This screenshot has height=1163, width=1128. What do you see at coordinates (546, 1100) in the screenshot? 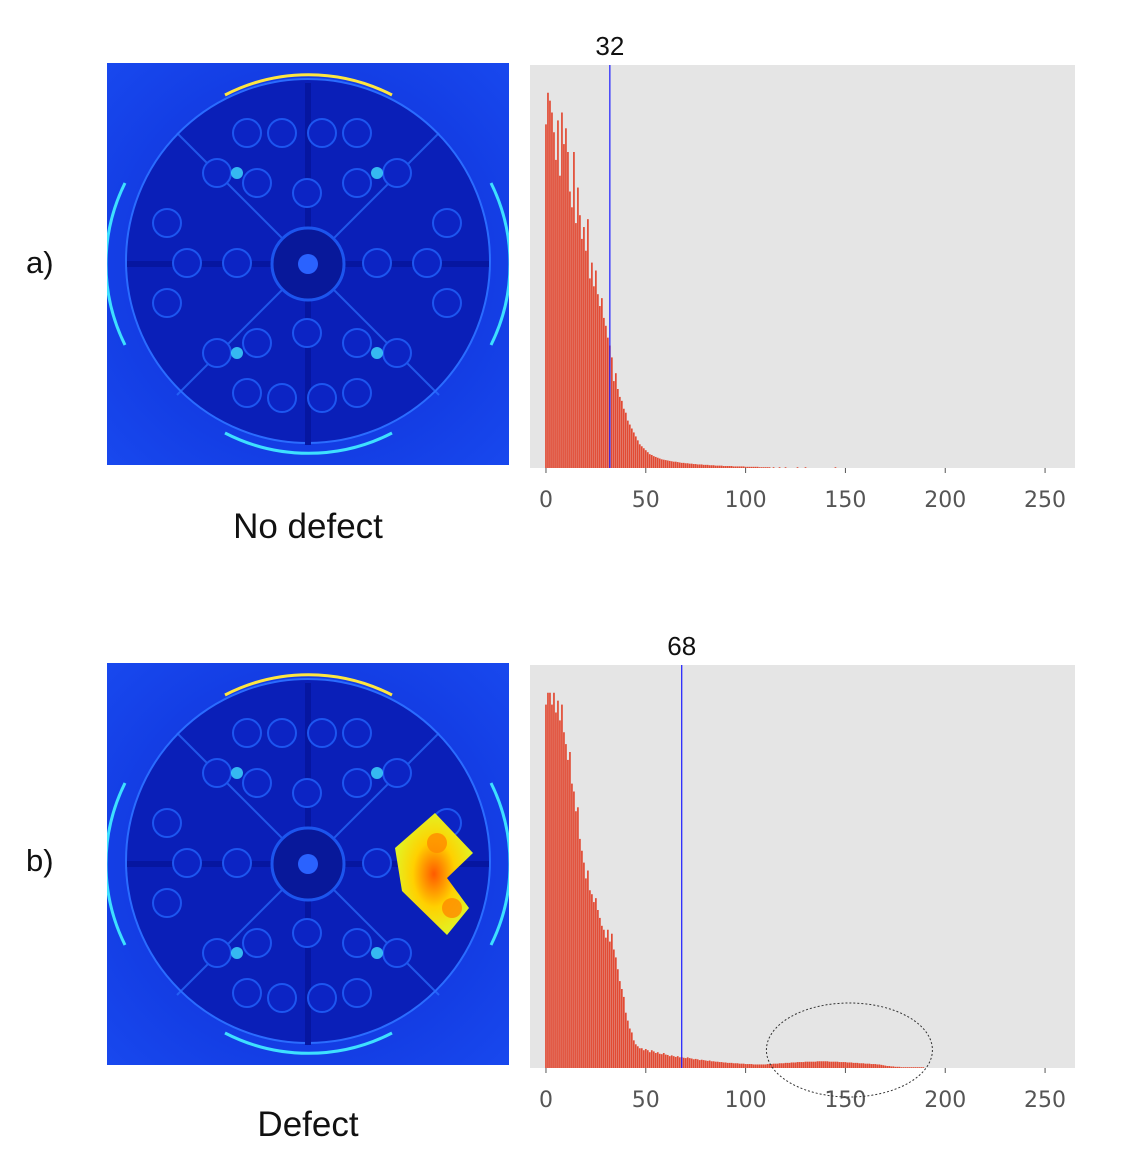
I see `x-tick-label: 0` at bounding box center [546, 1100].